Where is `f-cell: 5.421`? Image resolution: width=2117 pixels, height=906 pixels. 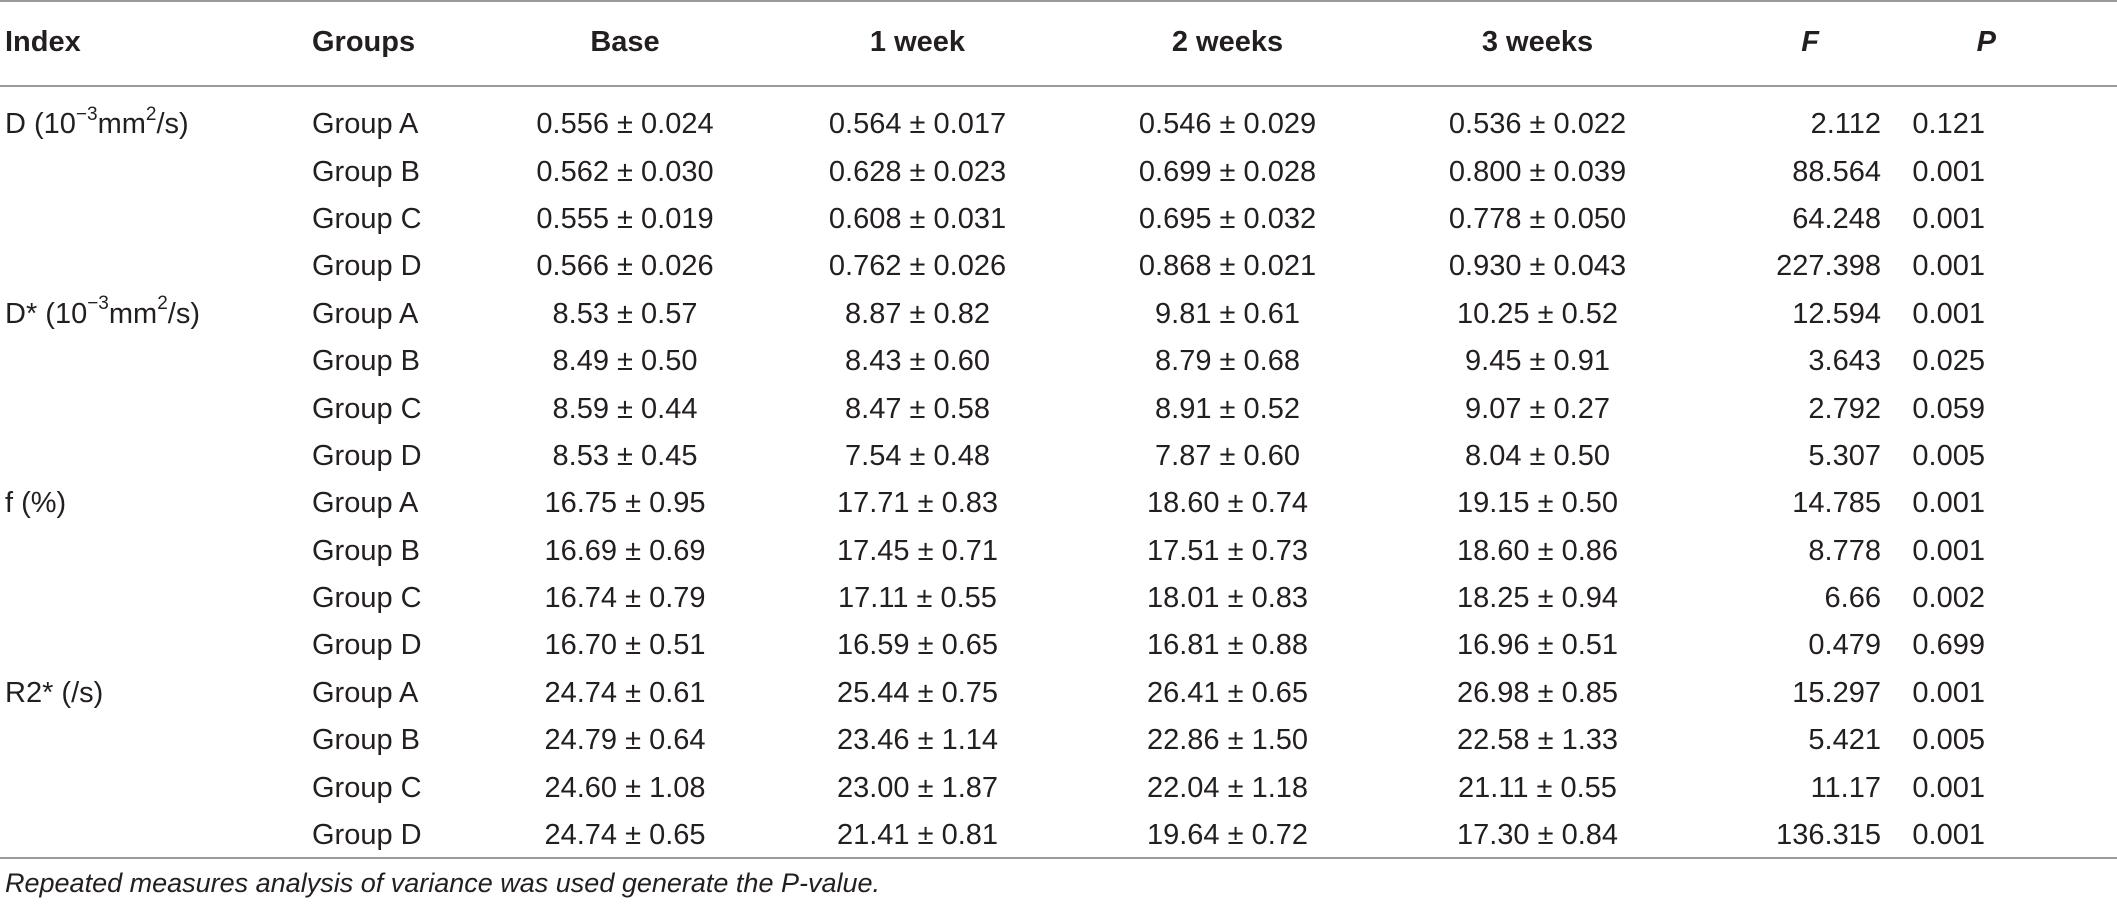 f-cell: 5.421 is located at coordinates (1844, 740).